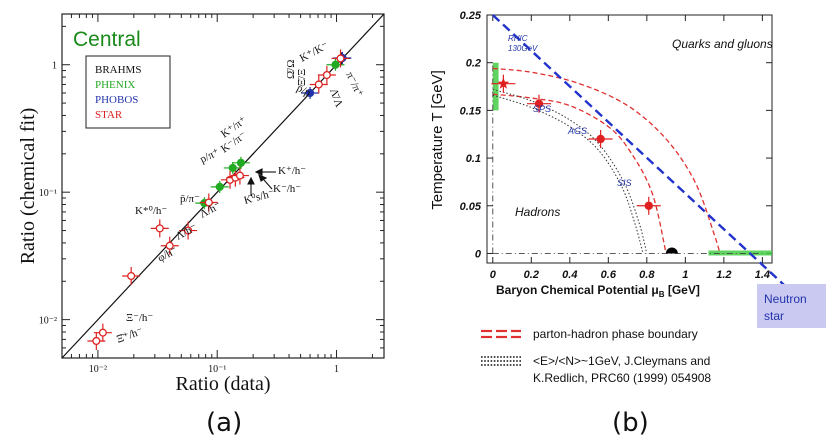 The height and width of the screenshot is (446, 830). Describe the element at coordinates (292, 171) in the screenshot. I see `label-kplus-h: K⁺/h⁻` at that location.